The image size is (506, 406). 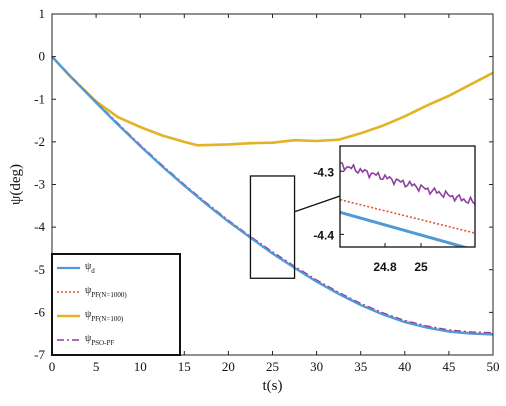 What do you see at coordinates (90, 268) in the screenshot?
I see `legend-label-0: ψd` at bounding box center [90, 268].